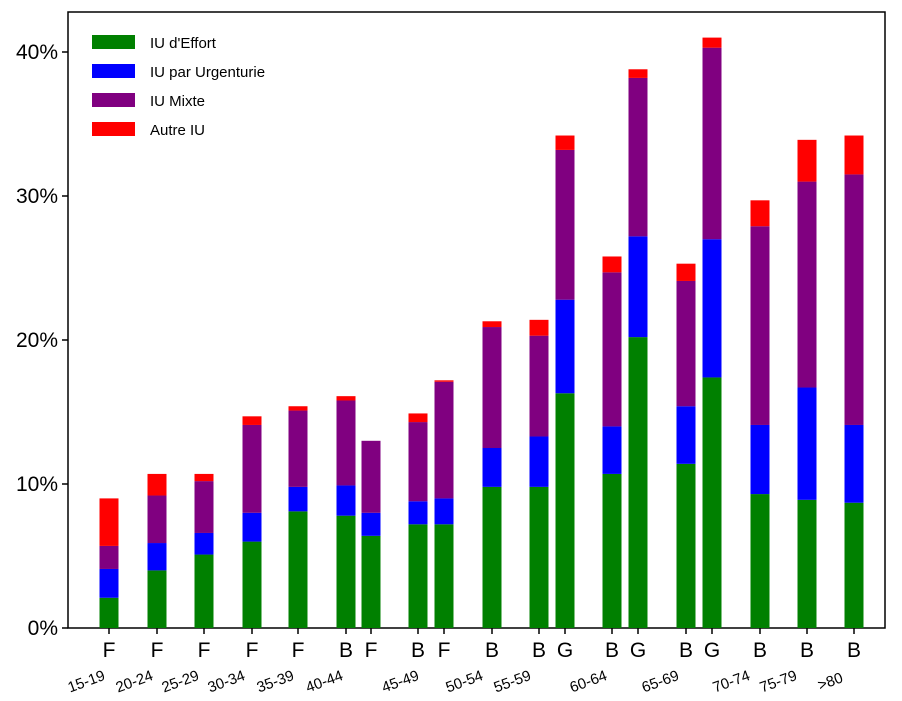 The image size is (902, 701). What do you see at coordinates (87, 681) in the screenshot?
I see `age-group-label: 15-19` at bounding box center [87, 681].